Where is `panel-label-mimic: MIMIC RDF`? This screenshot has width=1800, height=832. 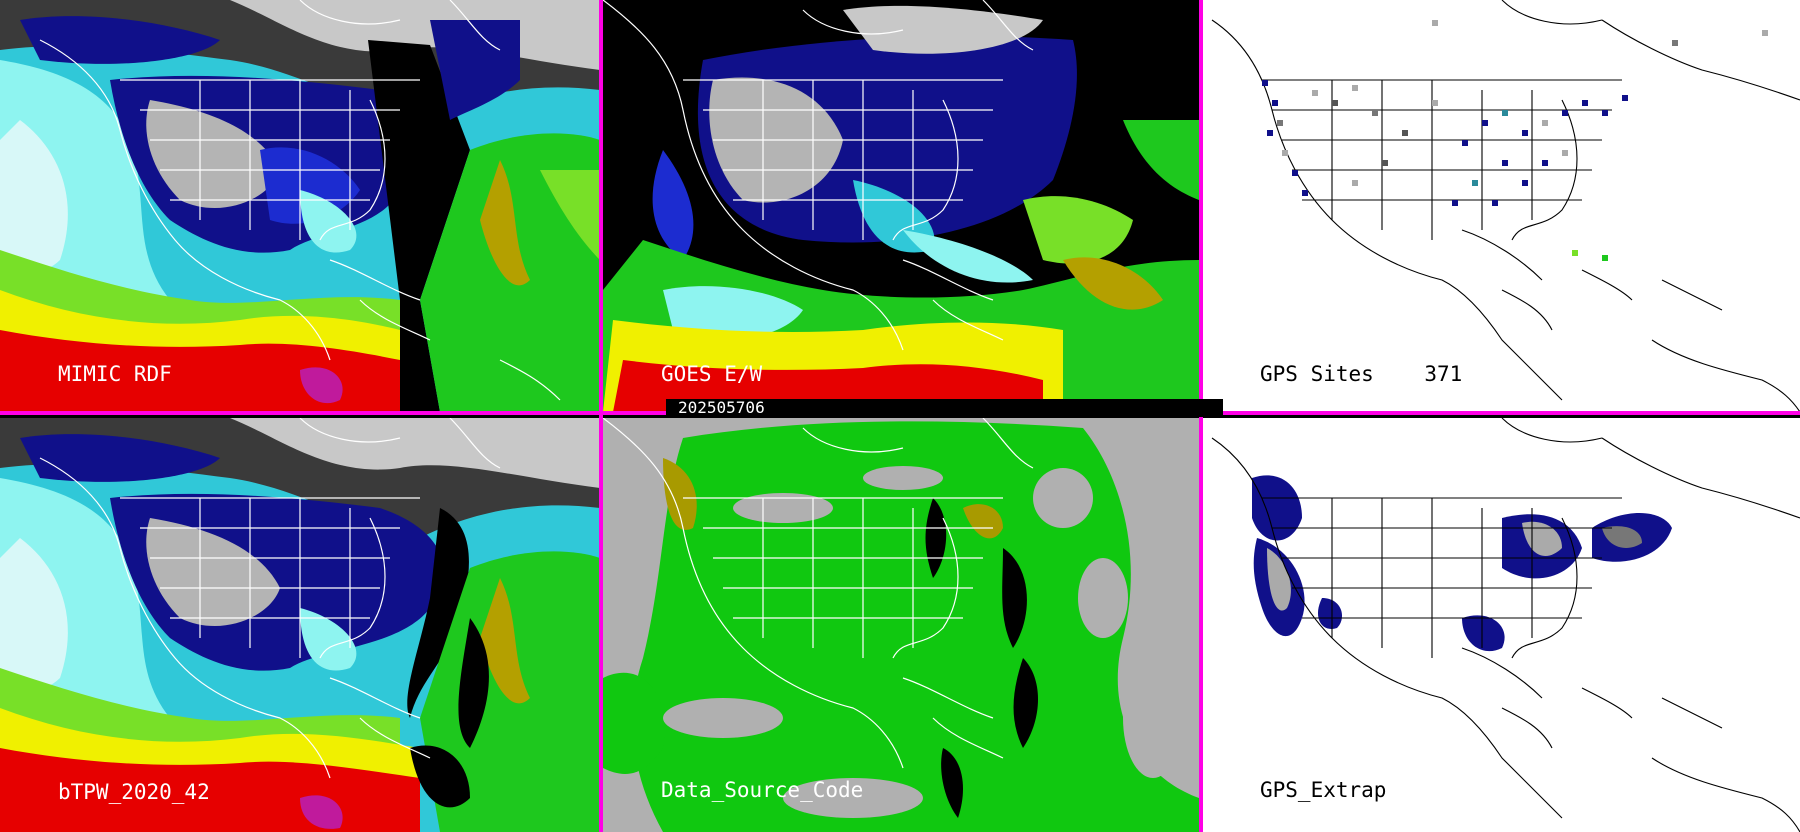
panel-label-mimic: MIMIC RDF is located at coordinates (115, 374).